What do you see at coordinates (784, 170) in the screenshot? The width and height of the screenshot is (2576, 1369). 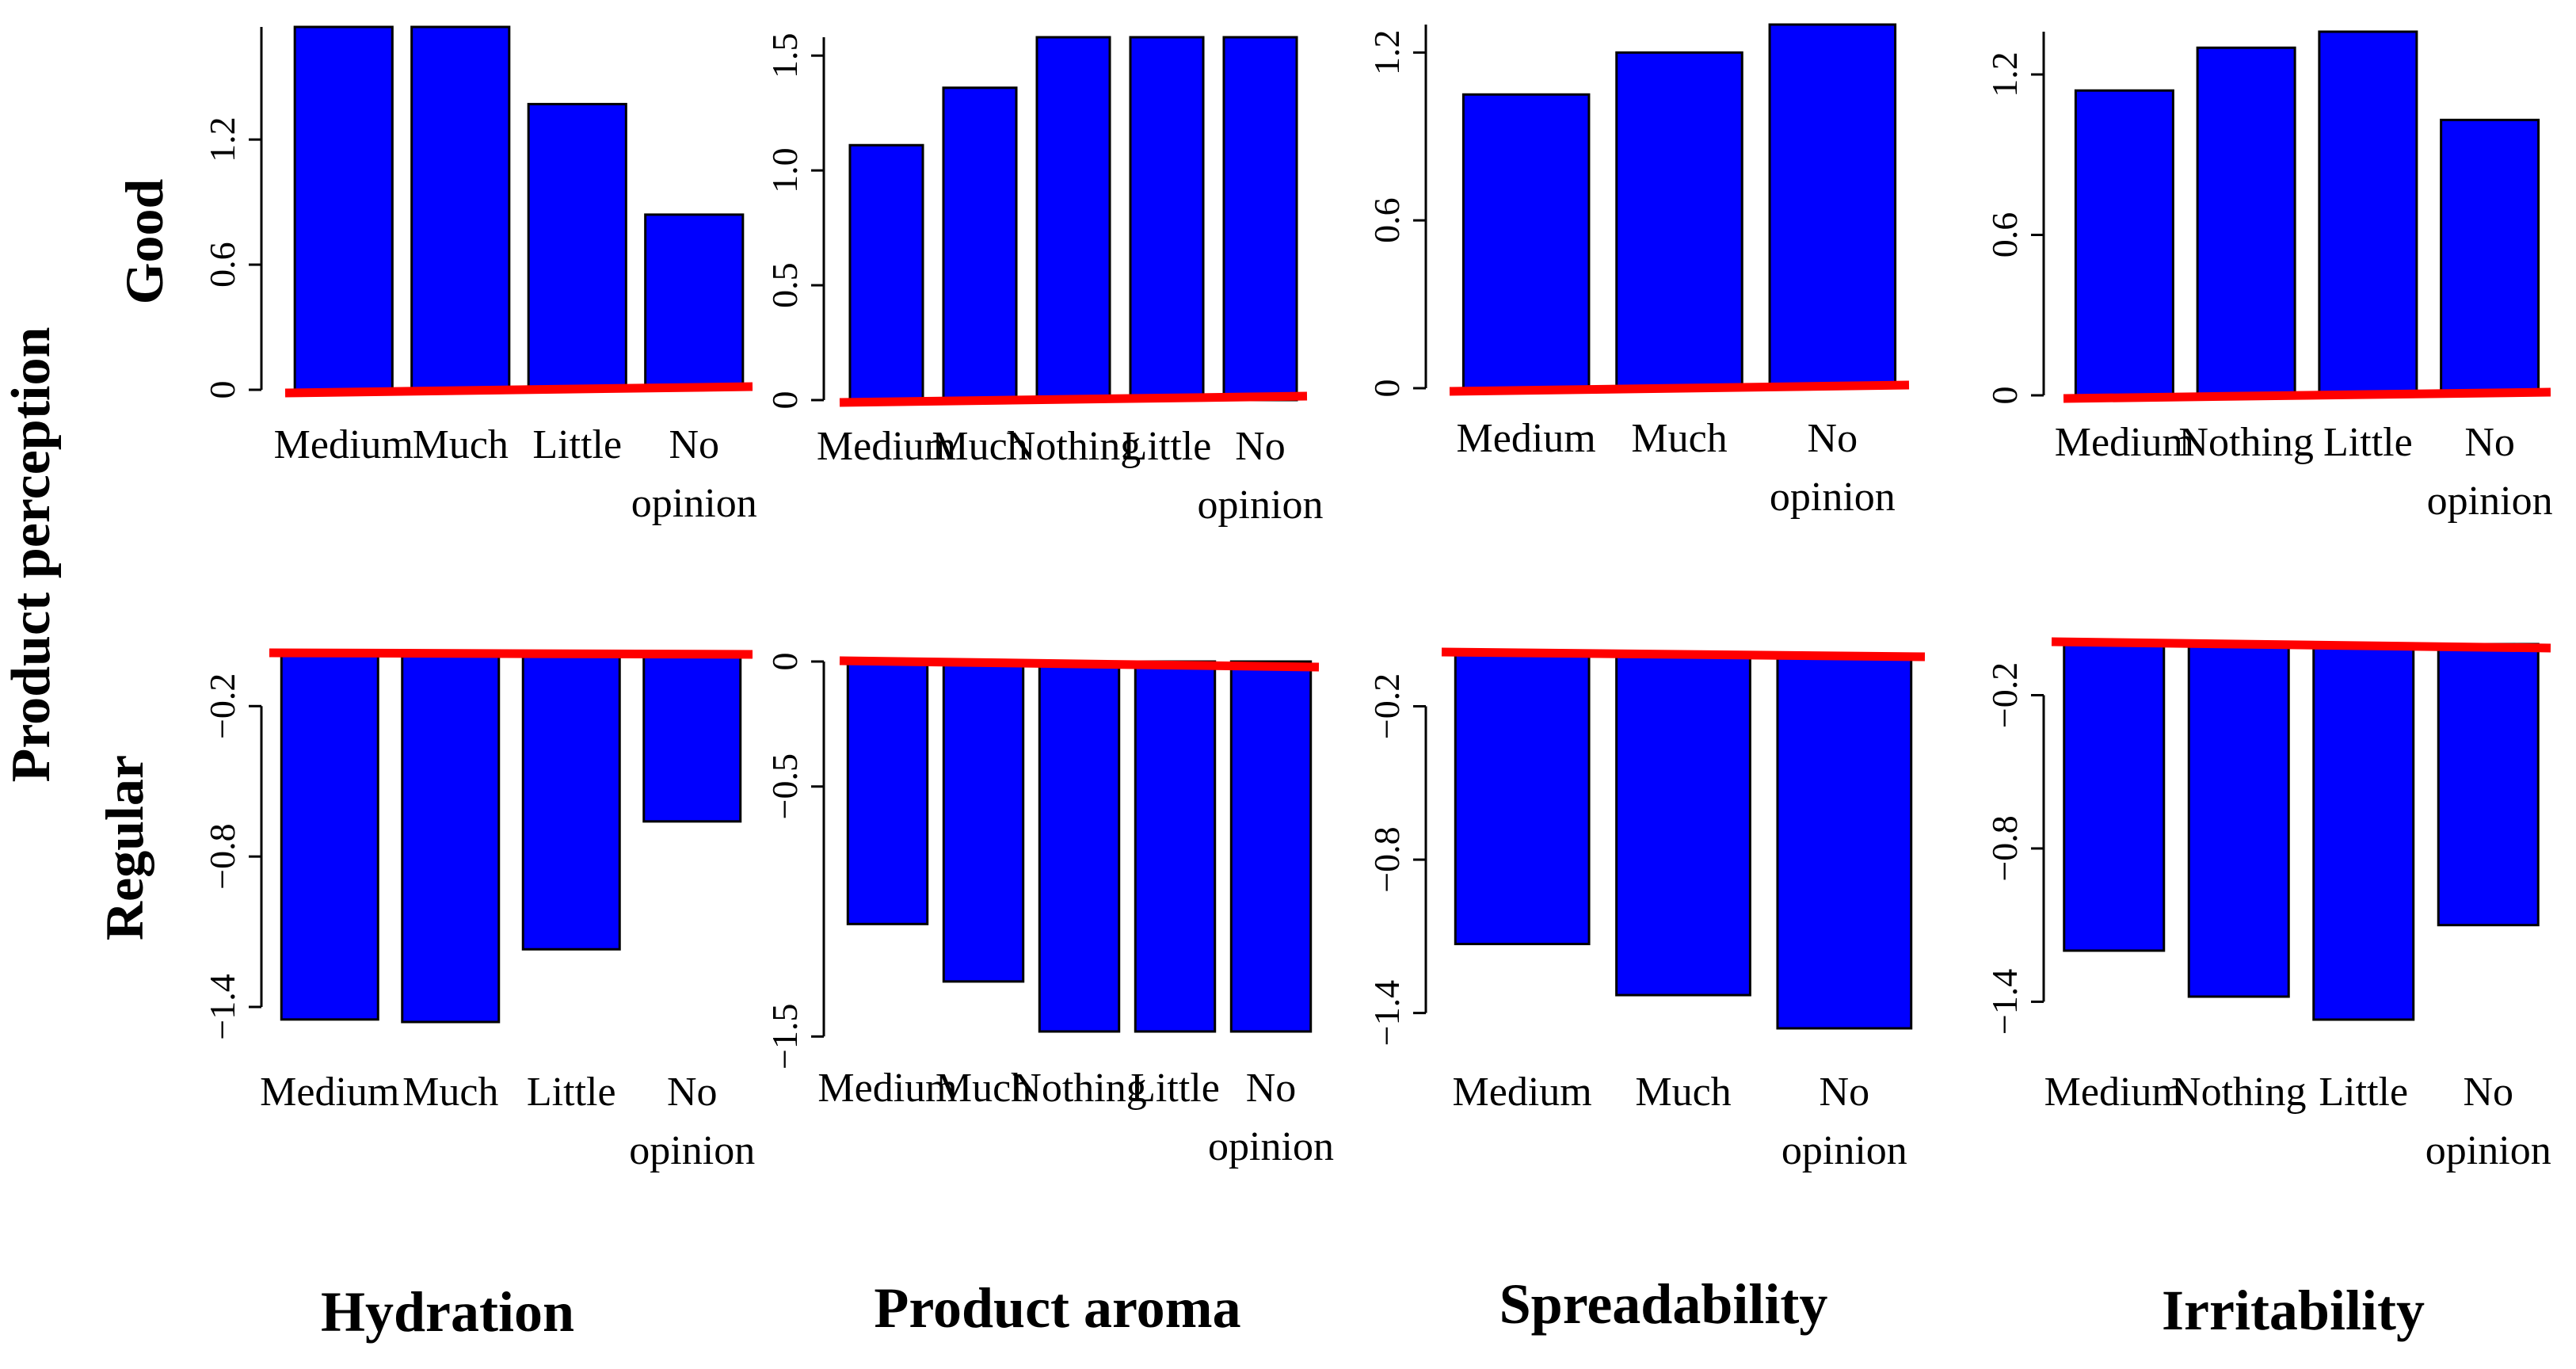 I see `y-tick-label: 1.0` at bounding box center [784, 170].